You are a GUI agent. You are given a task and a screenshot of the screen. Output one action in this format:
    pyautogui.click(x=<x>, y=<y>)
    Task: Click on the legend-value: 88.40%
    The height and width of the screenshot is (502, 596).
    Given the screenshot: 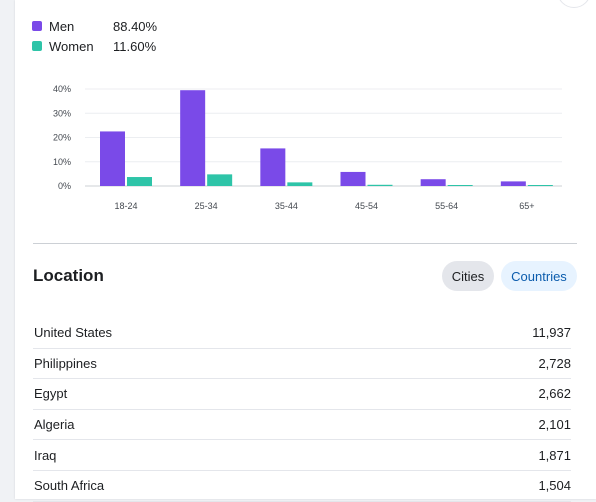 What is the action you would take?
    pyautogui.click(x=135, y=26)
    